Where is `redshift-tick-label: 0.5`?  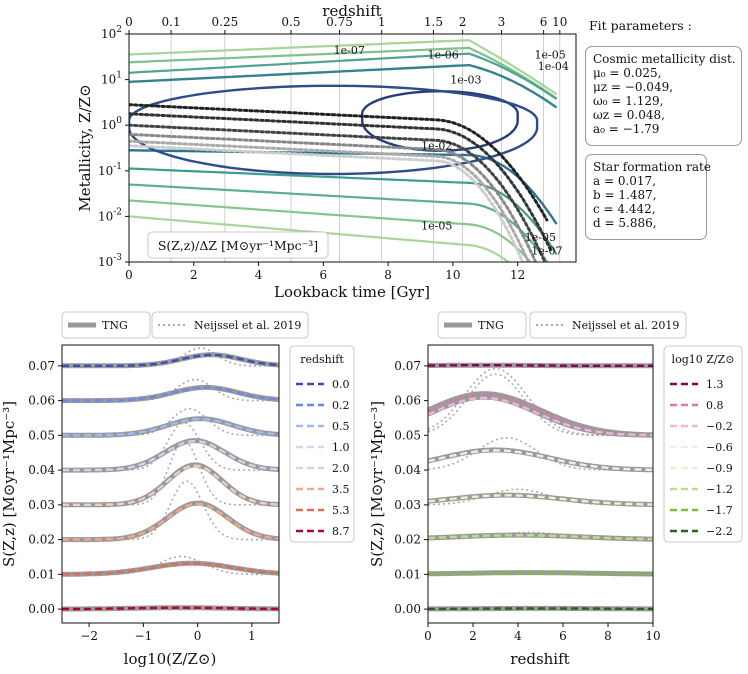
redshift-tick-label: 0.5 is located at coordinates (290, 22).